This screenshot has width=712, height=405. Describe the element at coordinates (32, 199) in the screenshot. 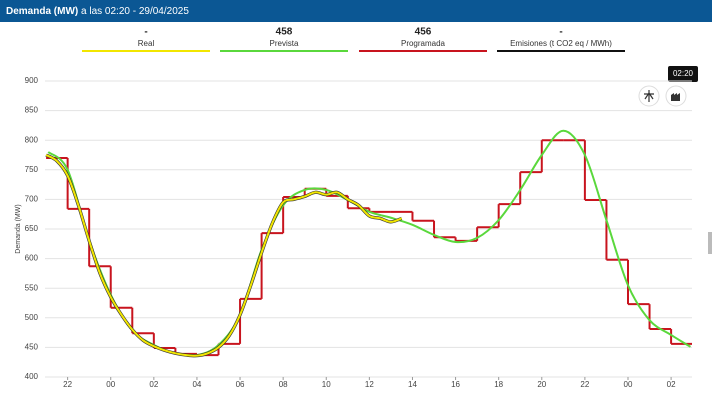

I see `y-tick-label: 700` at that location.